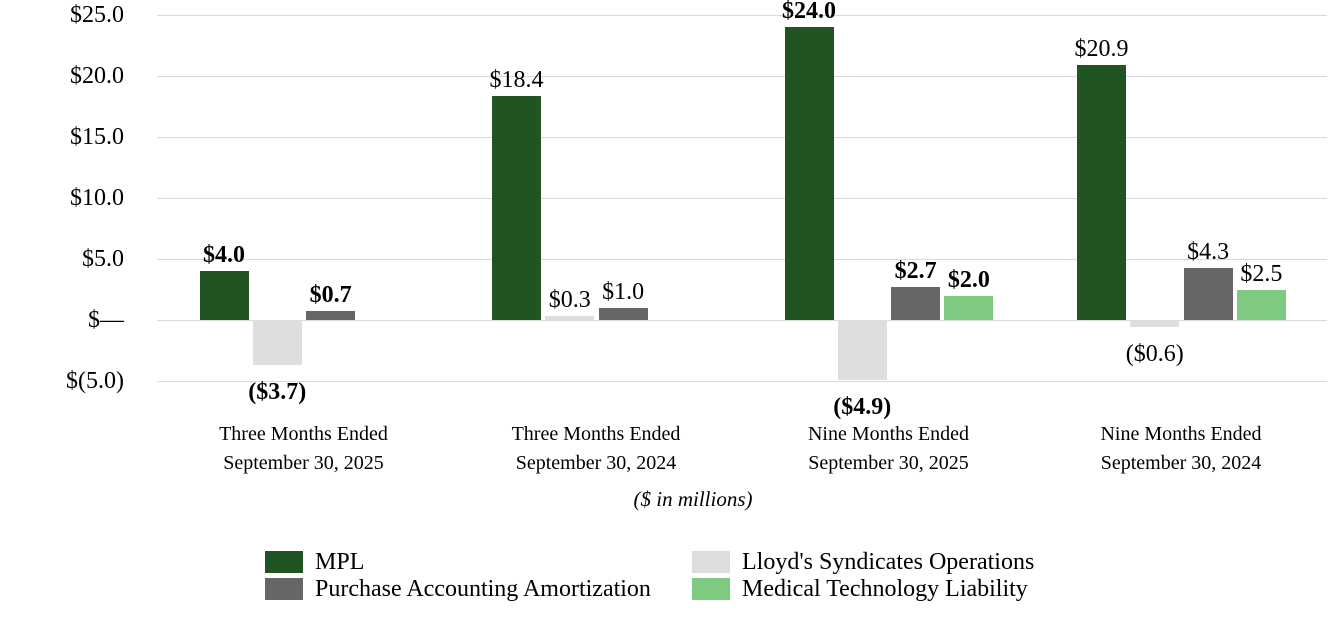  I want to click on bar-label: ($3.7), so click(277, 392).